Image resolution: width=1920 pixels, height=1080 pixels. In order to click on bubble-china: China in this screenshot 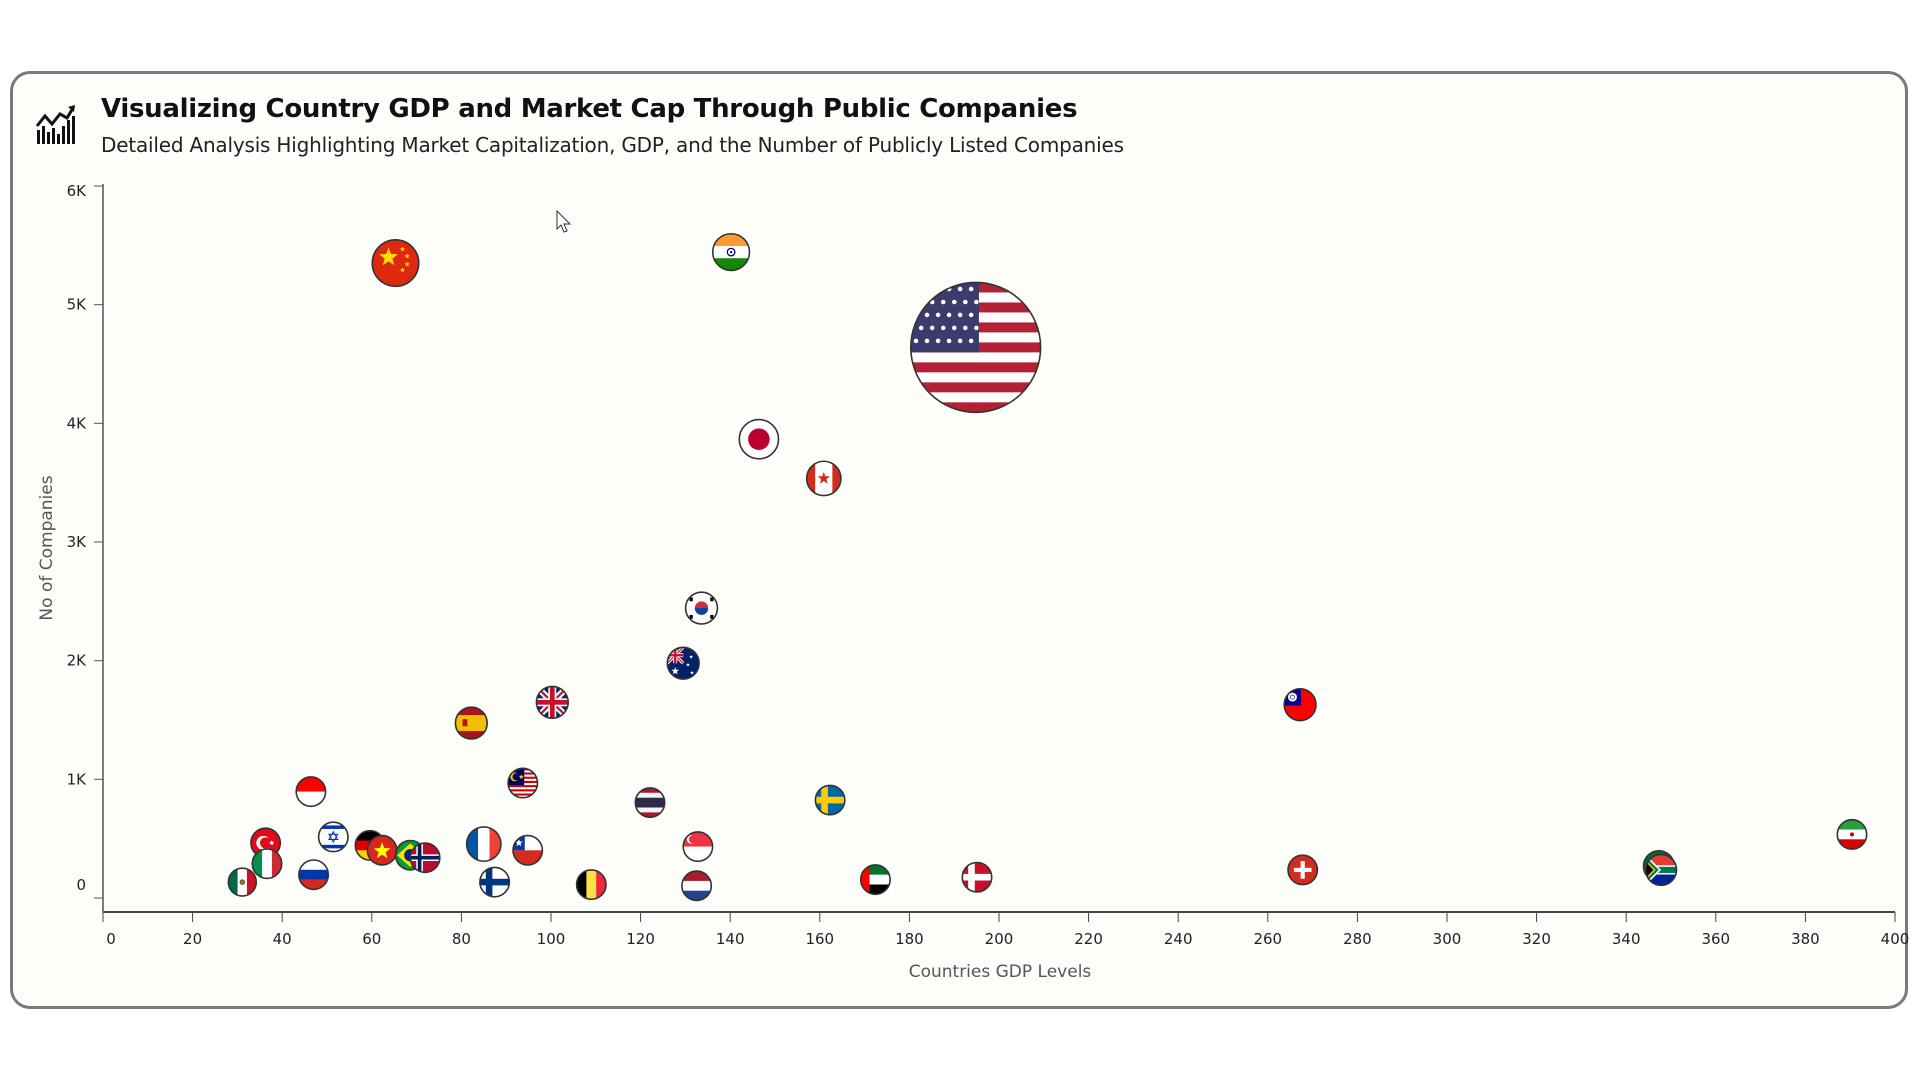, I will do `click(395, 263)`.